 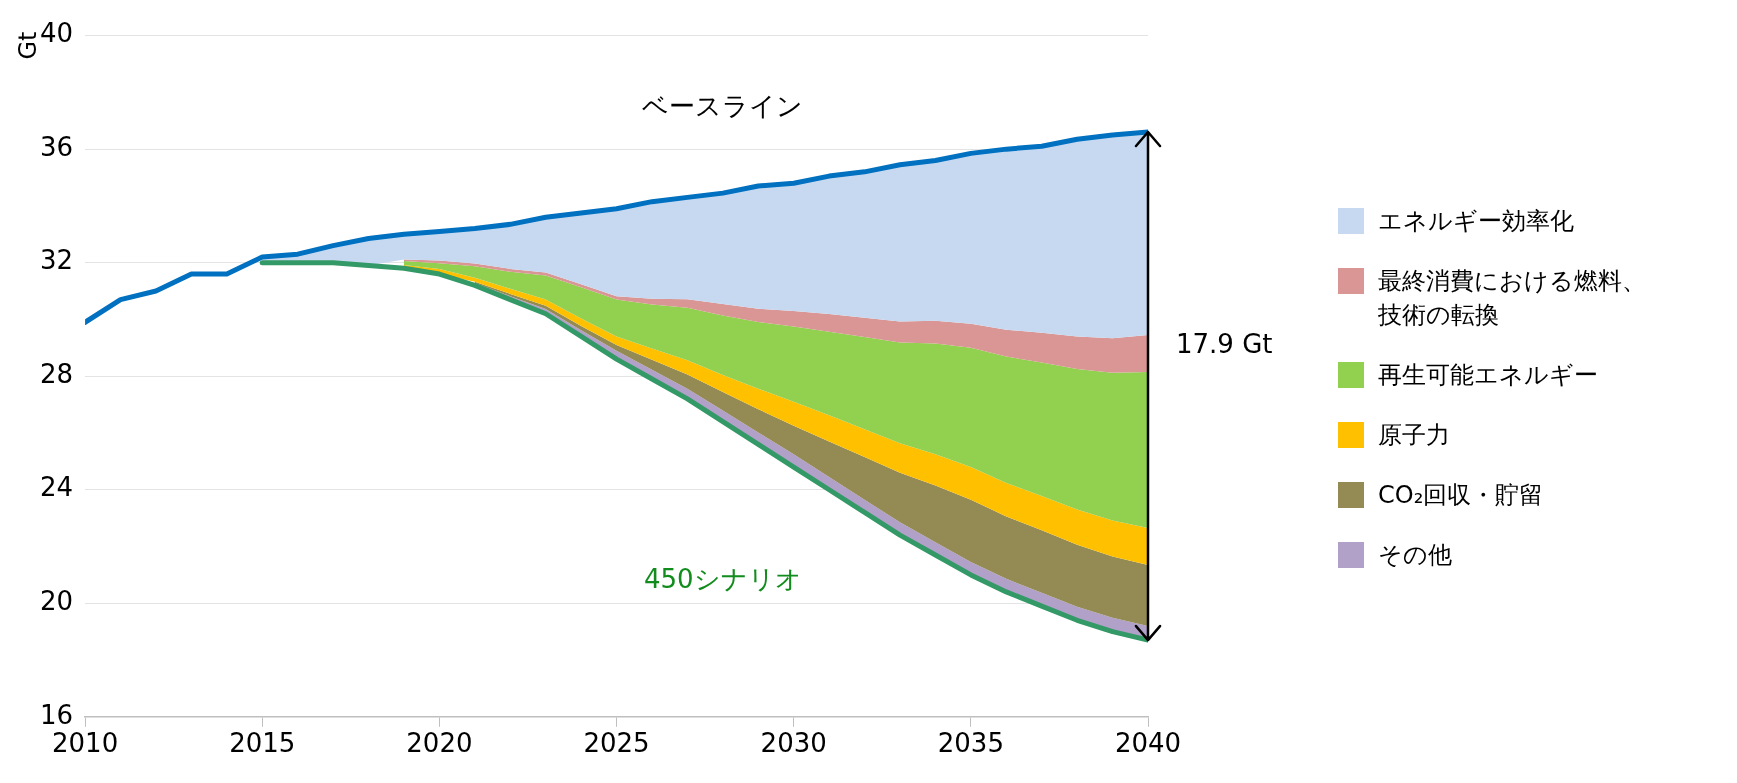 I want to click on y-tick-label: 36, so click(x=56, y=146).